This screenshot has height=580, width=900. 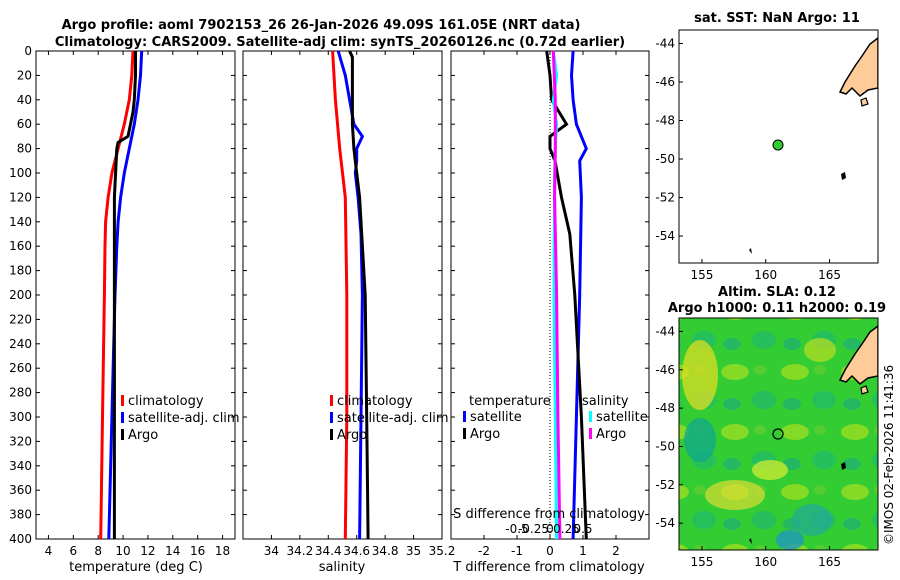 I want to click on y-tick-label: 260, so click(x=20, y=368).